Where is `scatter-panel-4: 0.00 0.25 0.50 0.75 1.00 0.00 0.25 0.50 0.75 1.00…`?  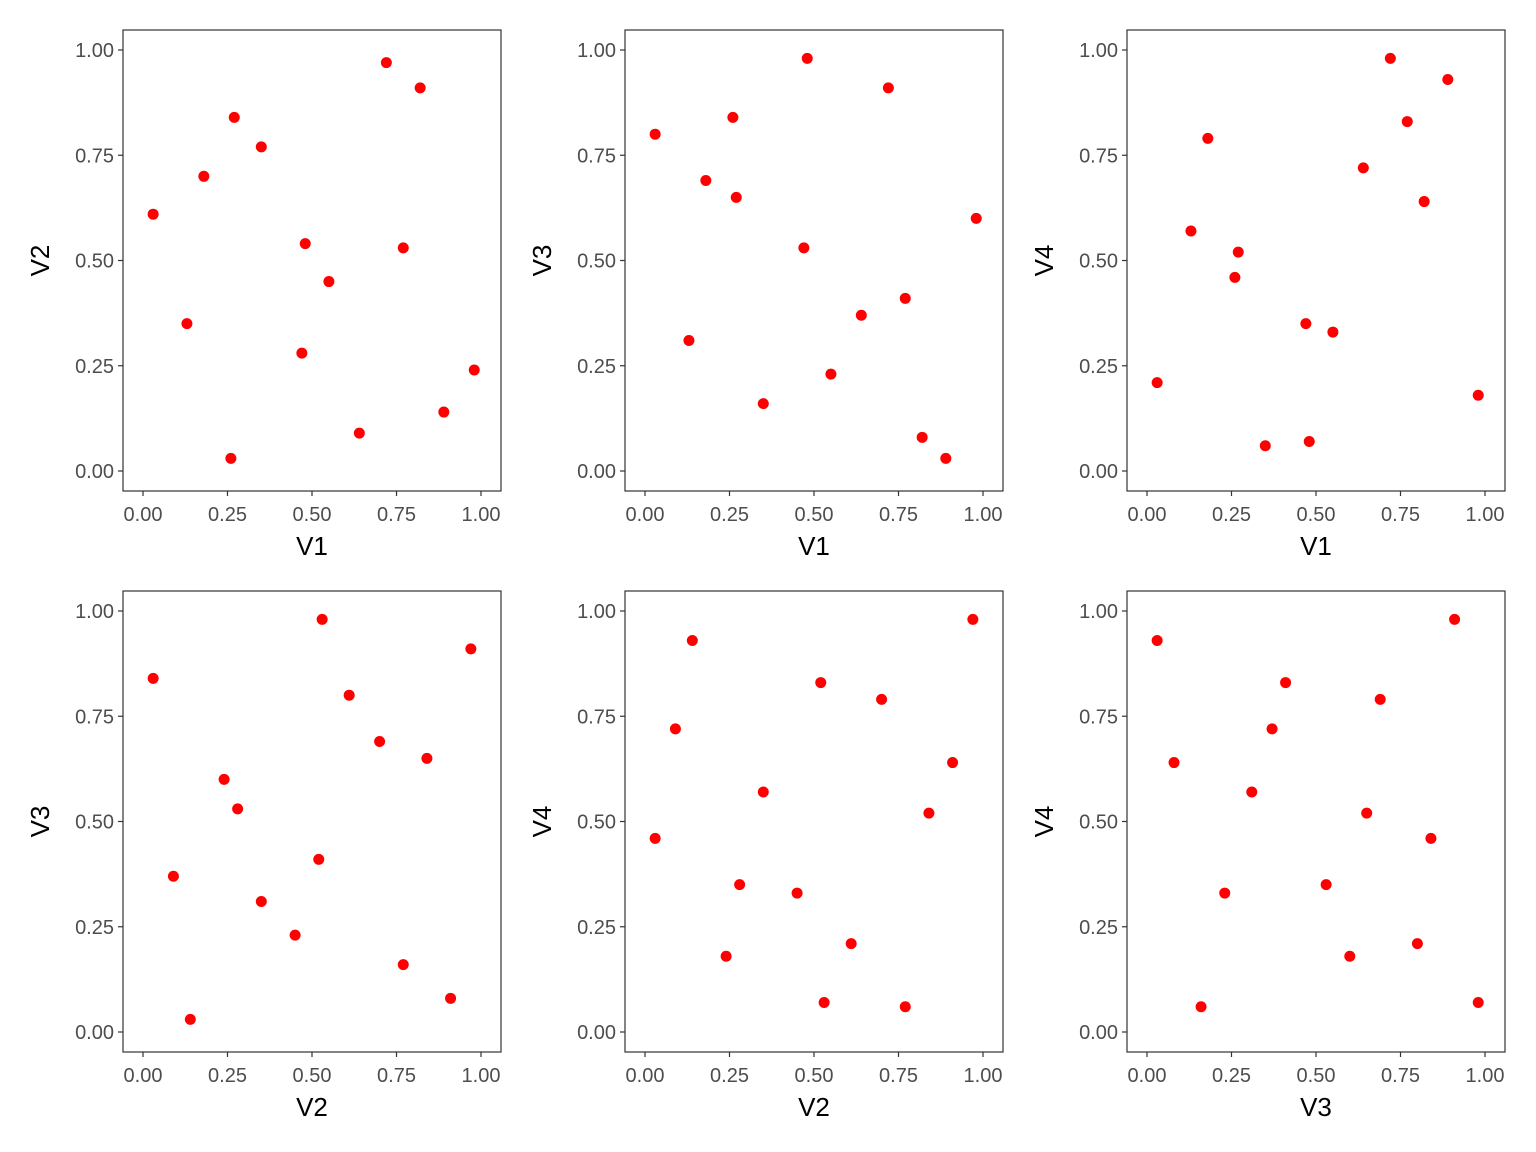
scatter-panel-4: 0.00 0.25 0.50 0.75 1.00 0.00 0.25 0.50 0.75 1.00… is located at coordinates (263, 856).